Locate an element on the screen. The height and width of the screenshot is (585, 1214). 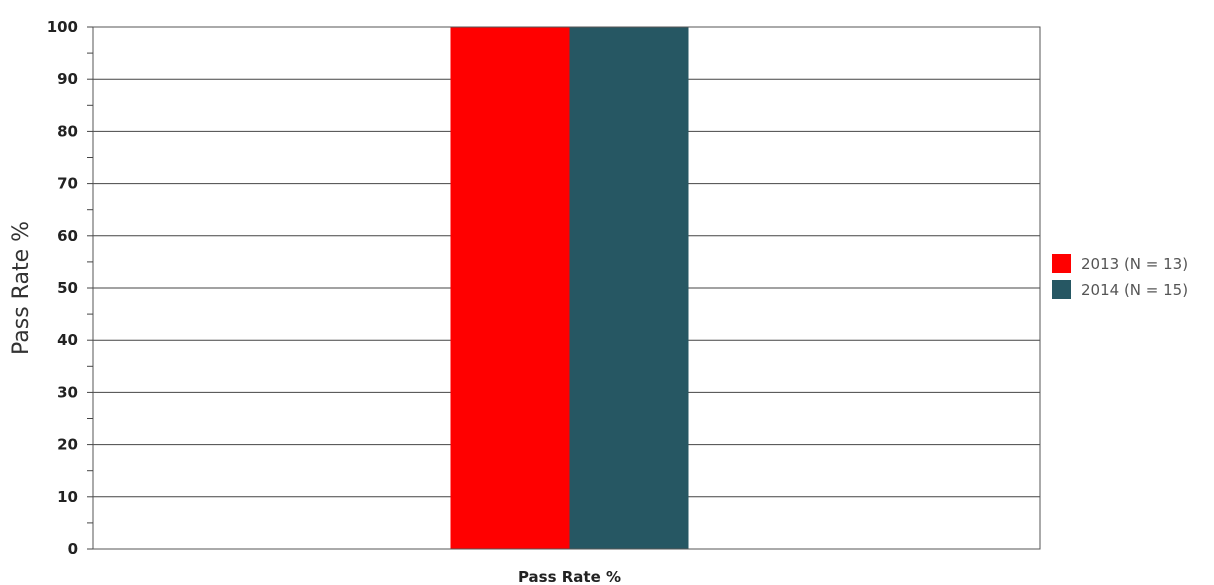
y-tick-label: 40 is located at coordinates (67, 340).